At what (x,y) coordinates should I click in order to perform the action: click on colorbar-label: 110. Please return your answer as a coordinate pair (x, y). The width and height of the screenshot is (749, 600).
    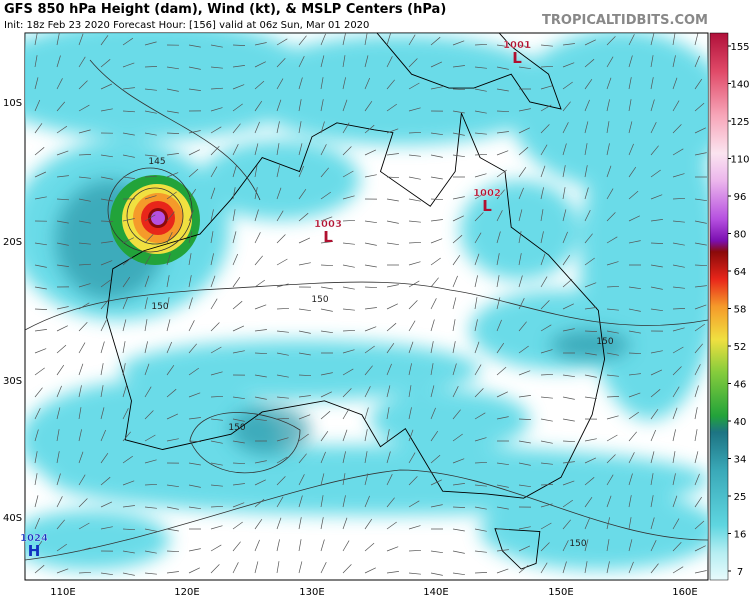
    Looking at the image, I should click on (739, 160).